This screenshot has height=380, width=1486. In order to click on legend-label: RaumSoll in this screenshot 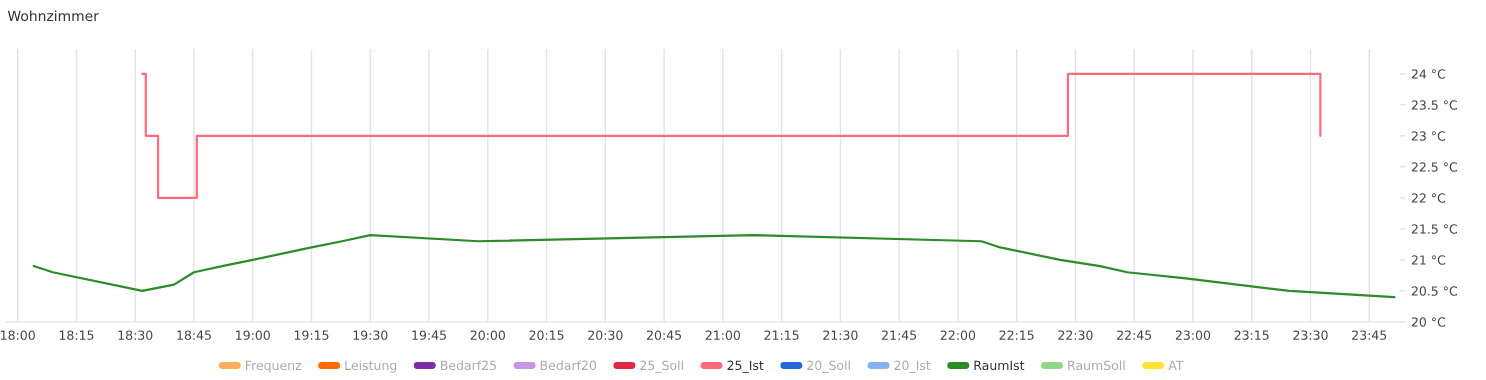, I will do `click(1096, 365)`.